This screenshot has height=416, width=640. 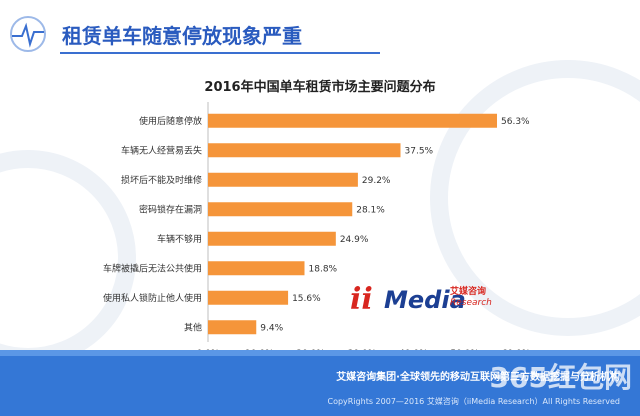 I want to click on data-label: 15.6%, so click(x=306, y=299).